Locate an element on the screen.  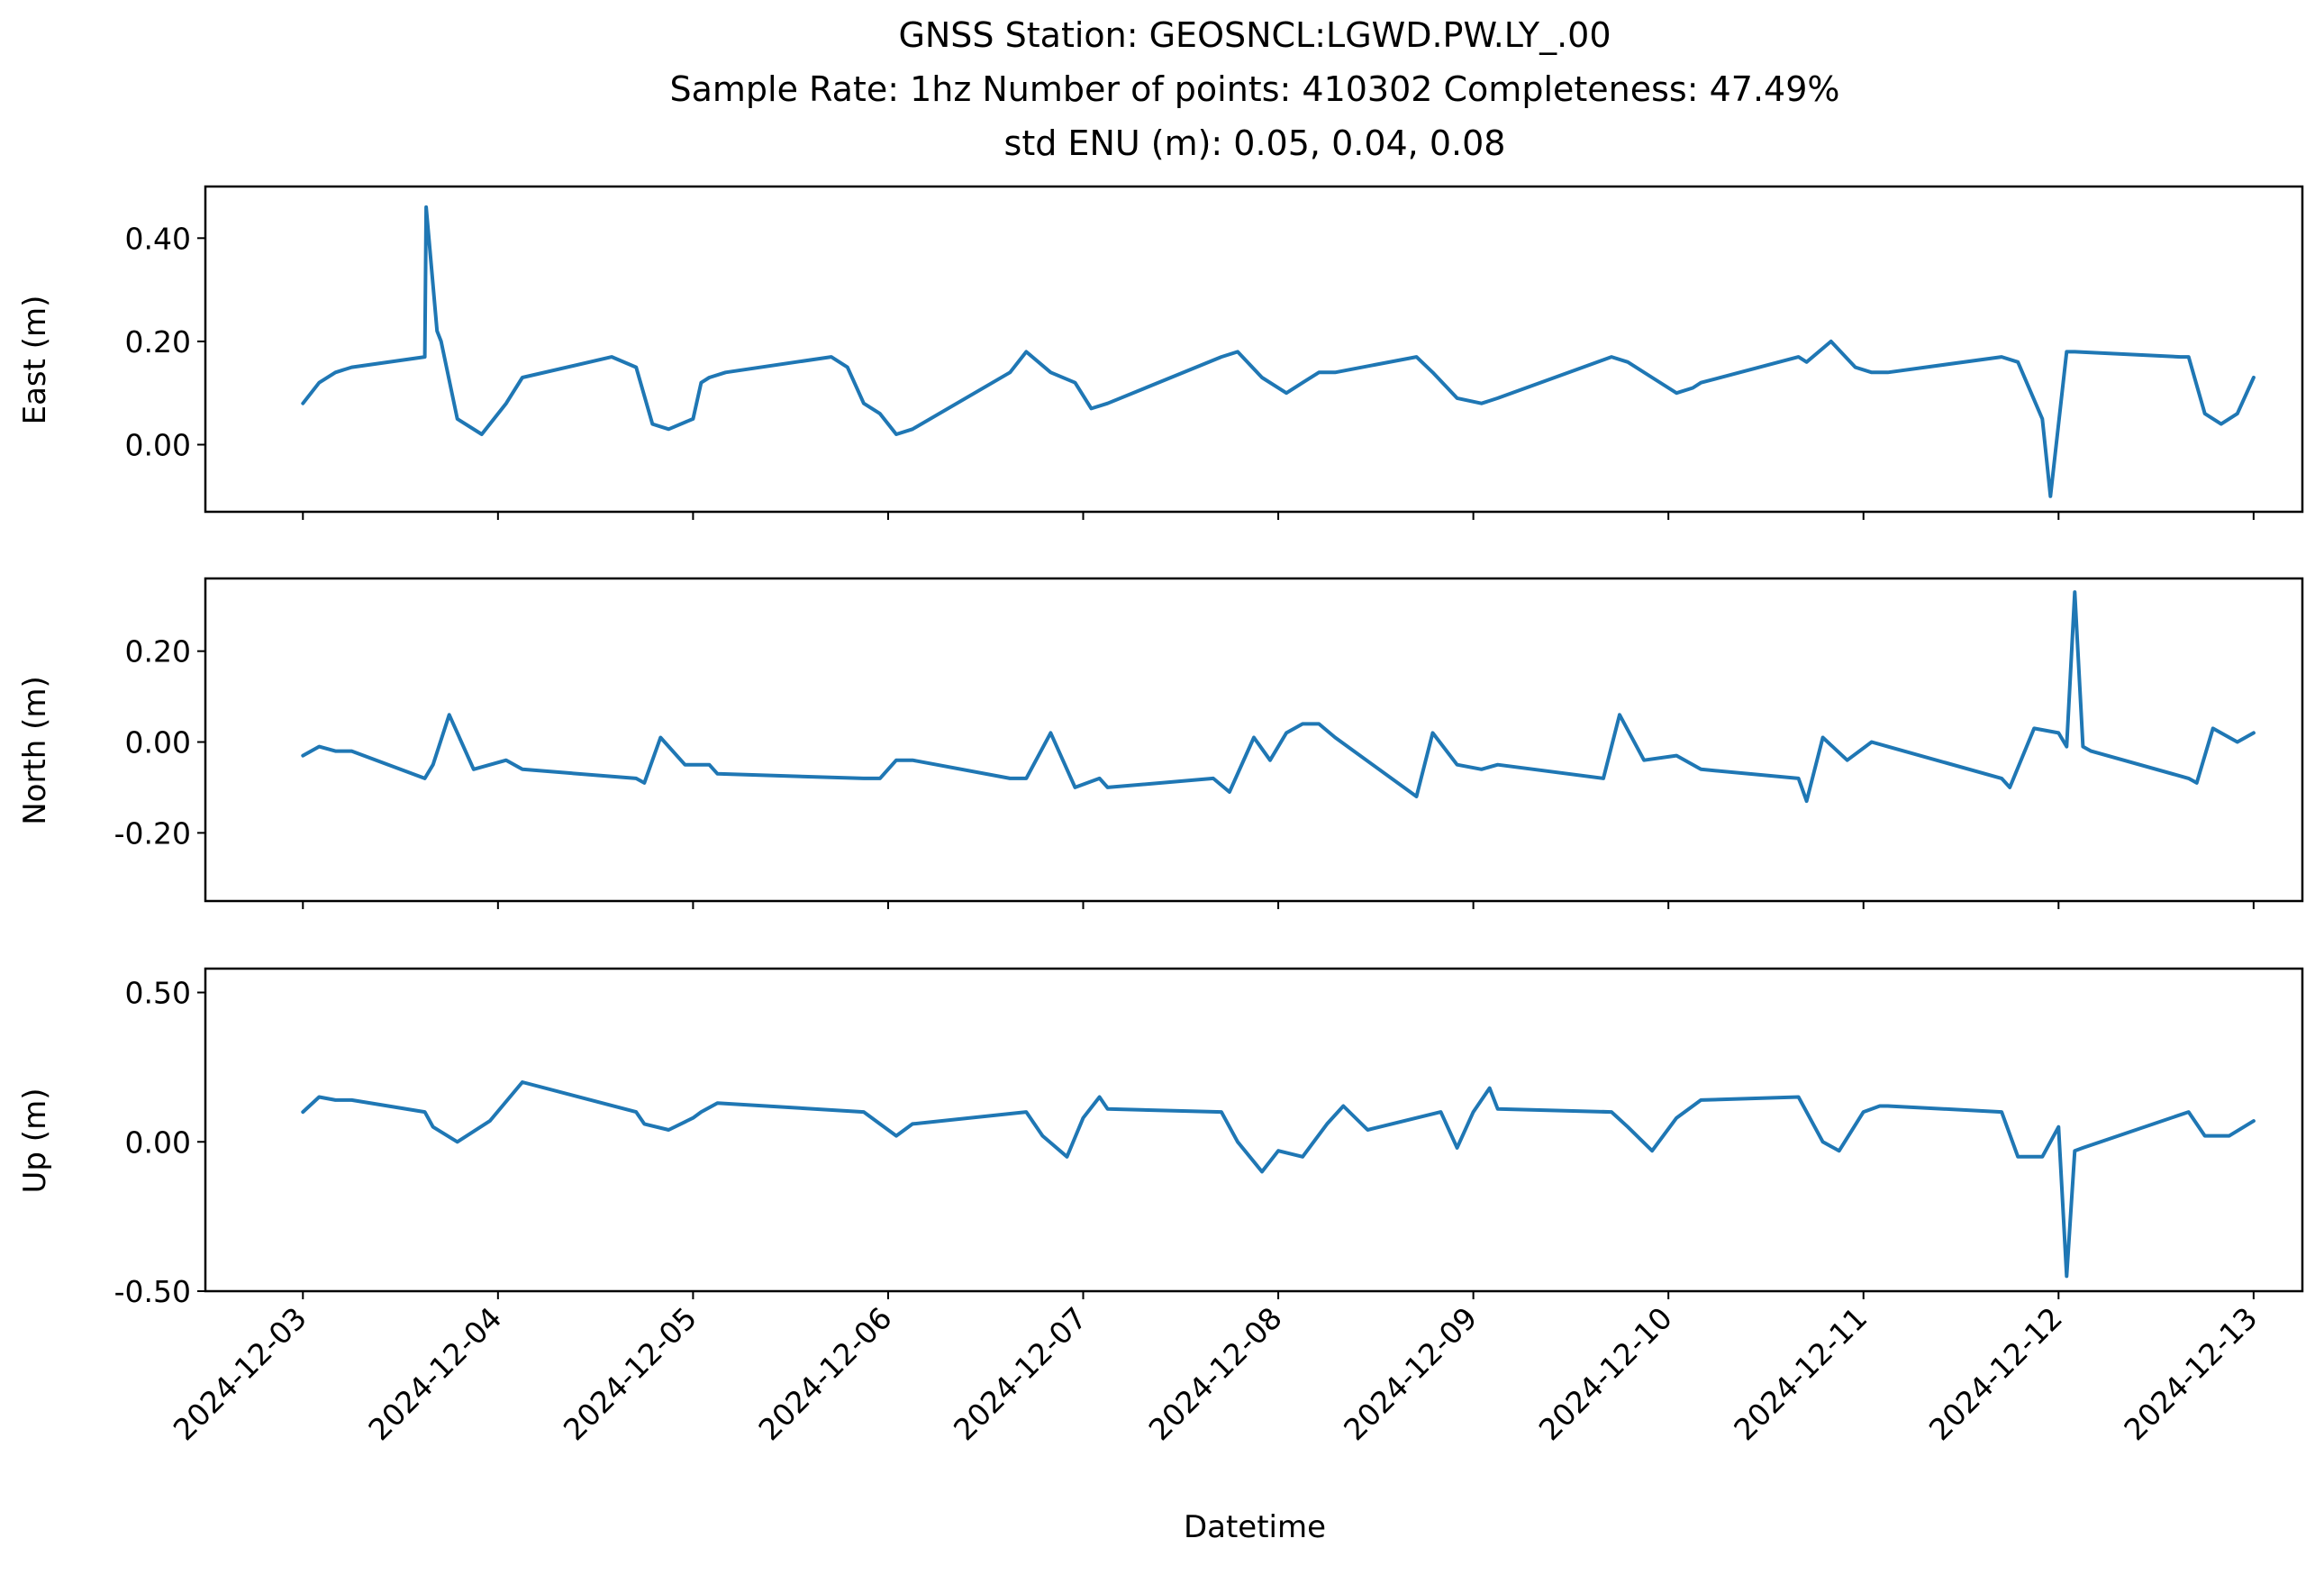
up-y-tick-label: 0.50 is located at coordinates (158, 993).